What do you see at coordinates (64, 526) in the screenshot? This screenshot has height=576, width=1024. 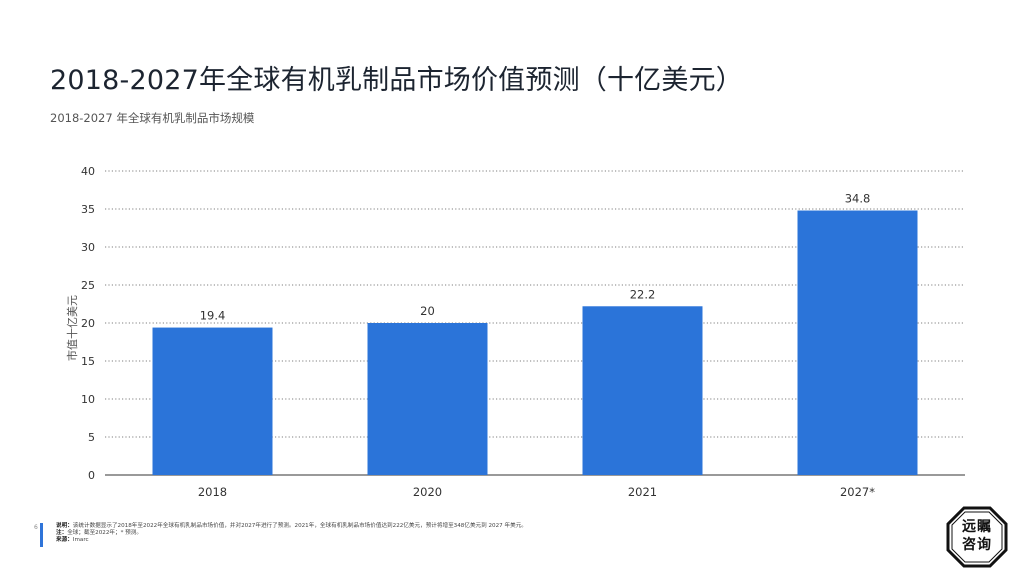 I see `footer-description-label: 说明：` at bounding box center [64, 526].